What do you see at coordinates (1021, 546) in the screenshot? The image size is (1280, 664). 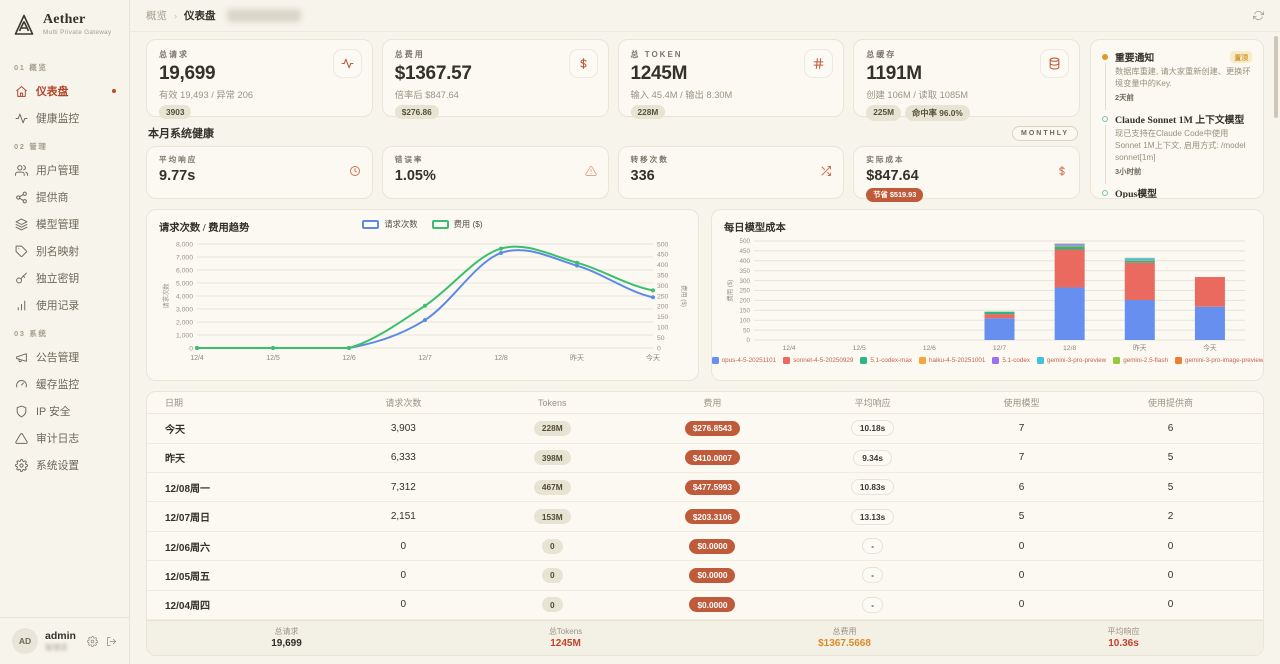 I see `cell-models: 0` at bounding box center [1021, 546].